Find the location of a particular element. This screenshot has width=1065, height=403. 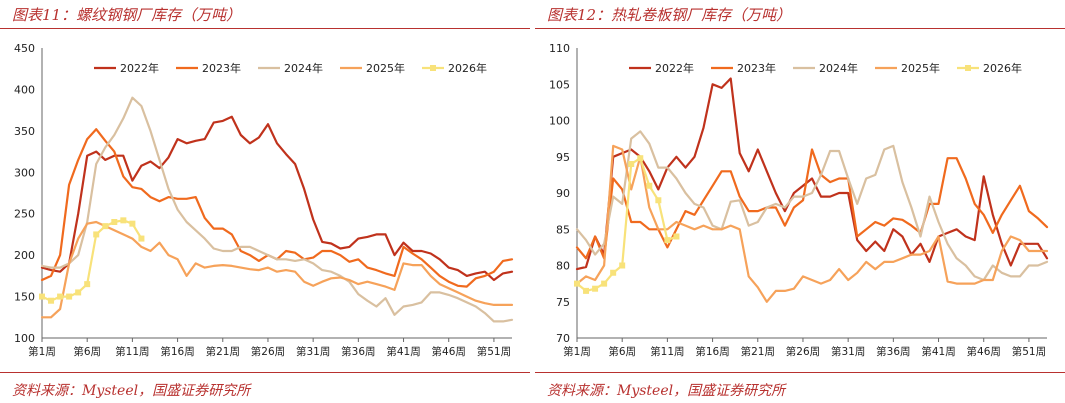

figure-title: 图表12：热轧卷板钢厂库存（万吨） is located at coordinates (669, 15).